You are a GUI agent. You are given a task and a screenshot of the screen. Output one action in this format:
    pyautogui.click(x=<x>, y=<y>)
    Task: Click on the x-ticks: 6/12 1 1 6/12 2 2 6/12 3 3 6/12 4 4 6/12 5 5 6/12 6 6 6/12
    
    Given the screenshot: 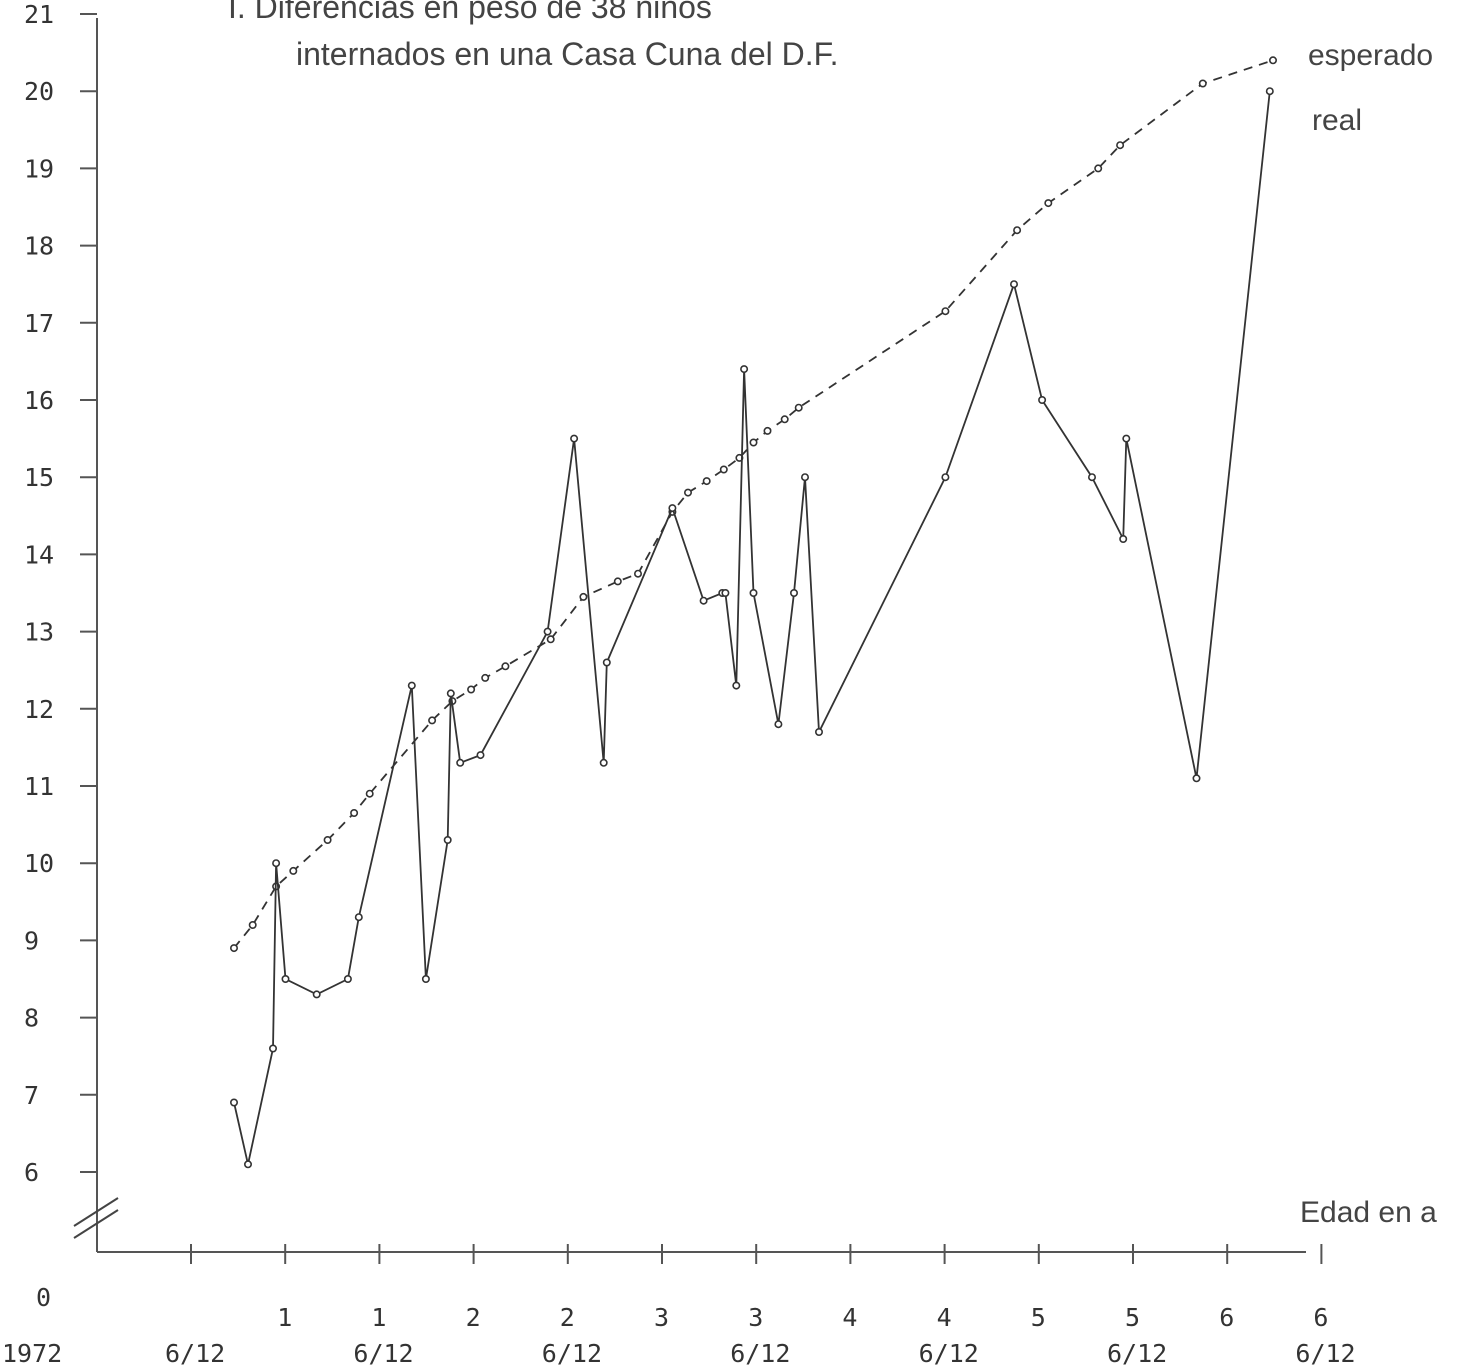 What is the action you would take?
    pyautogui.click(x=760, y=1306)
    